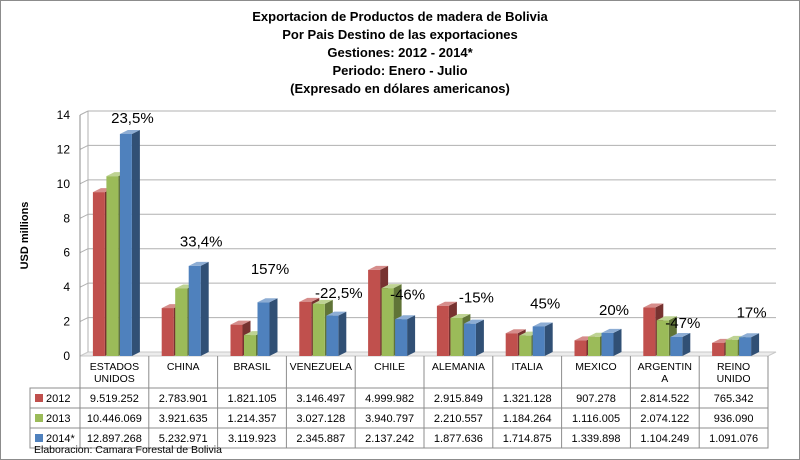 This screenshot has width=800, height=460. Describe the element at coordinates (321, 367) in the screenshot. I see `x-tick-label: VENEZUELA` at that location.